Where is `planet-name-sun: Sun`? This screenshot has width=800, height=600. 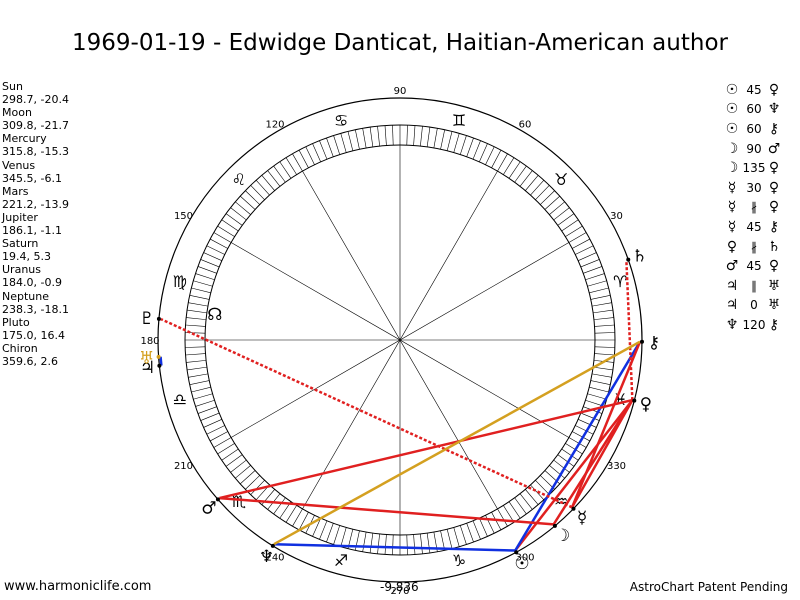
planet-name-sun: Sun is located at coordinates (12, 86).